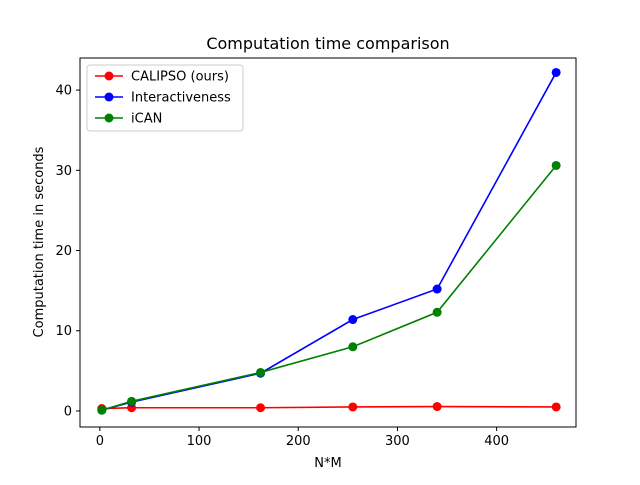  I want to click on legend-marker-calipso-ours, so click(109, 76).